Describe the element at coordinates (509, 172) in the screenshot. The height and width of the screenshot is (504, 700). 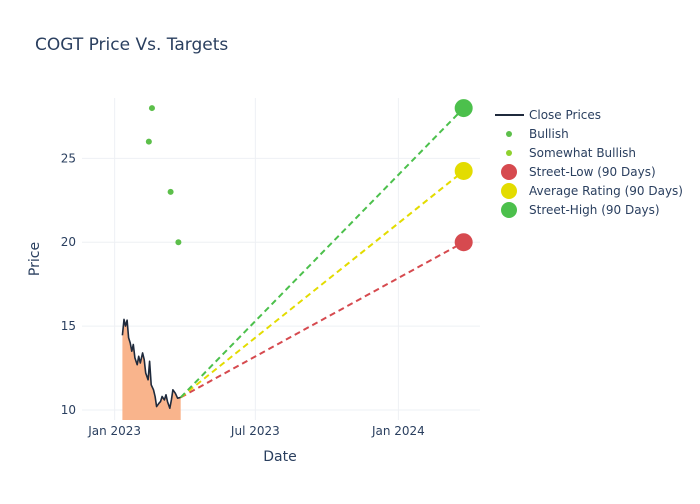
I see `street-low-legend-swatch` at that location.